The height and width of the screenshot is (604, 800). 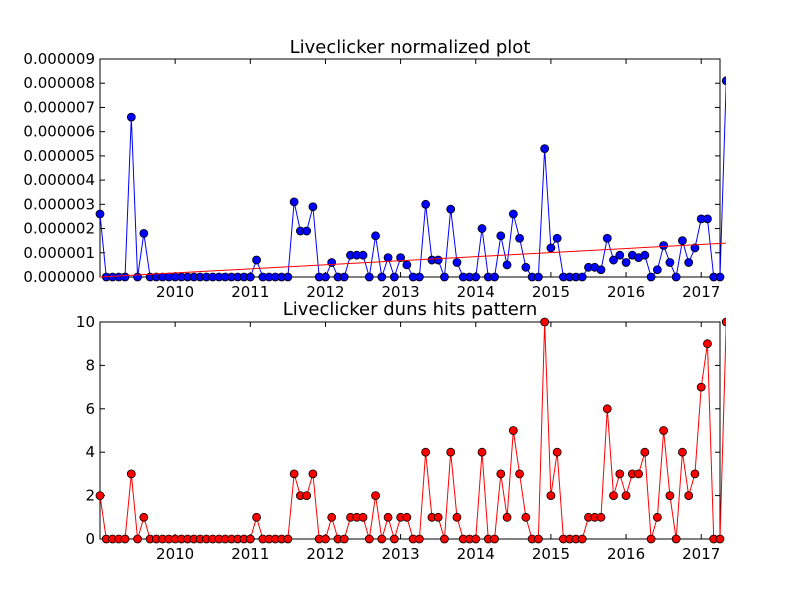 I want to click on y-tick-label: 0.000000, so click(x=59, y=277).